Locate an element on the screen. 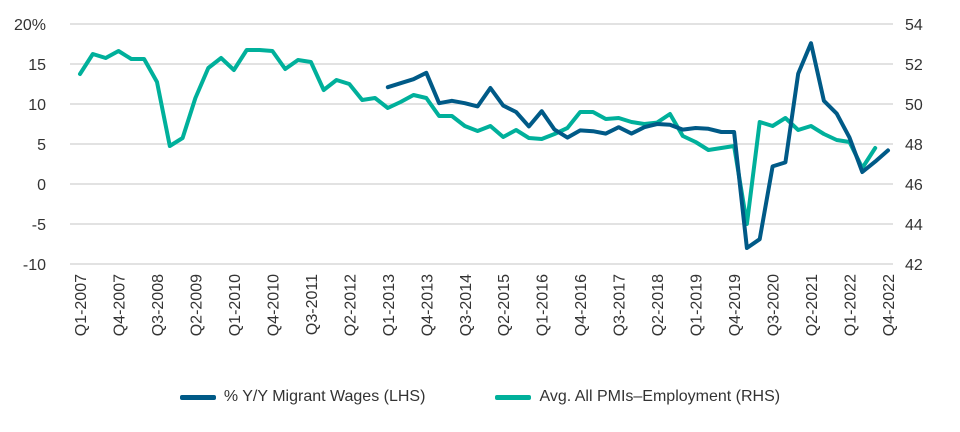 Image resolution: width=960 pixels, height=432 pixels. y-left-tick-label: 15 is located at coordinates (37, 65).